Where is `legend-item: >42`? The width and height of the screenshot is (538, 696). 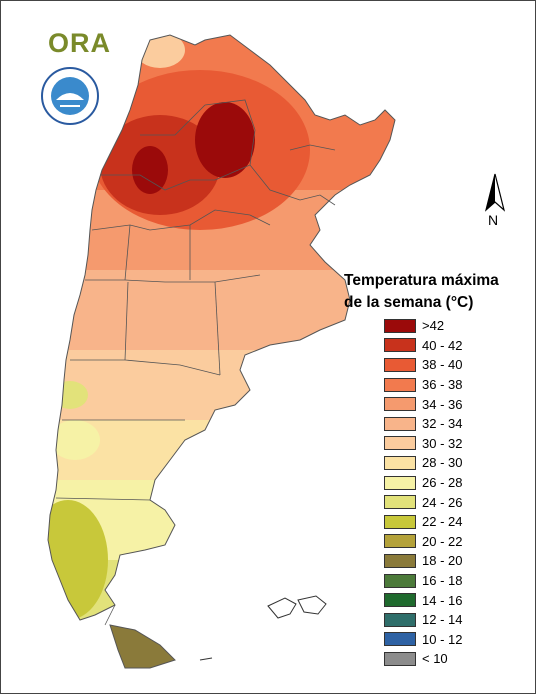 legend-item: >42 is located at coordinates (423, 326).